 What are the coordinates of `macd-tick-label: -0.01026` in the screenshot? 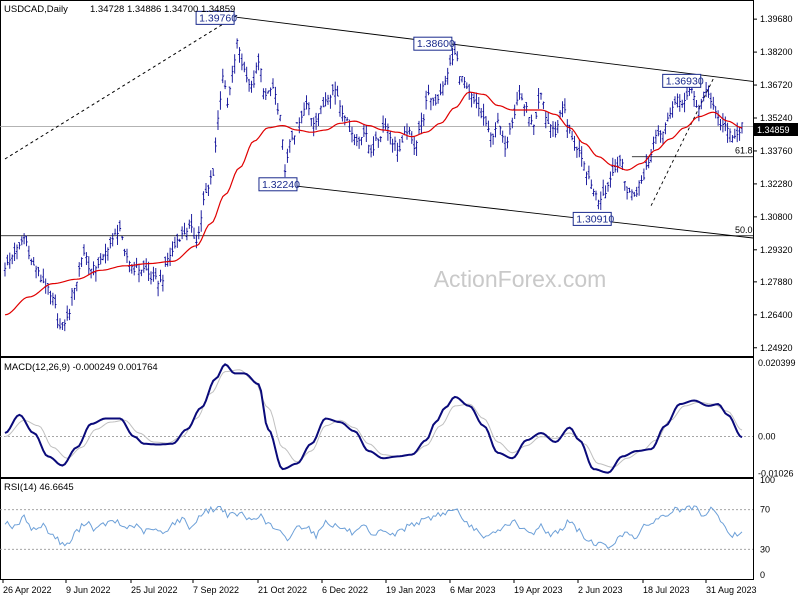 It's located at (776, 474).